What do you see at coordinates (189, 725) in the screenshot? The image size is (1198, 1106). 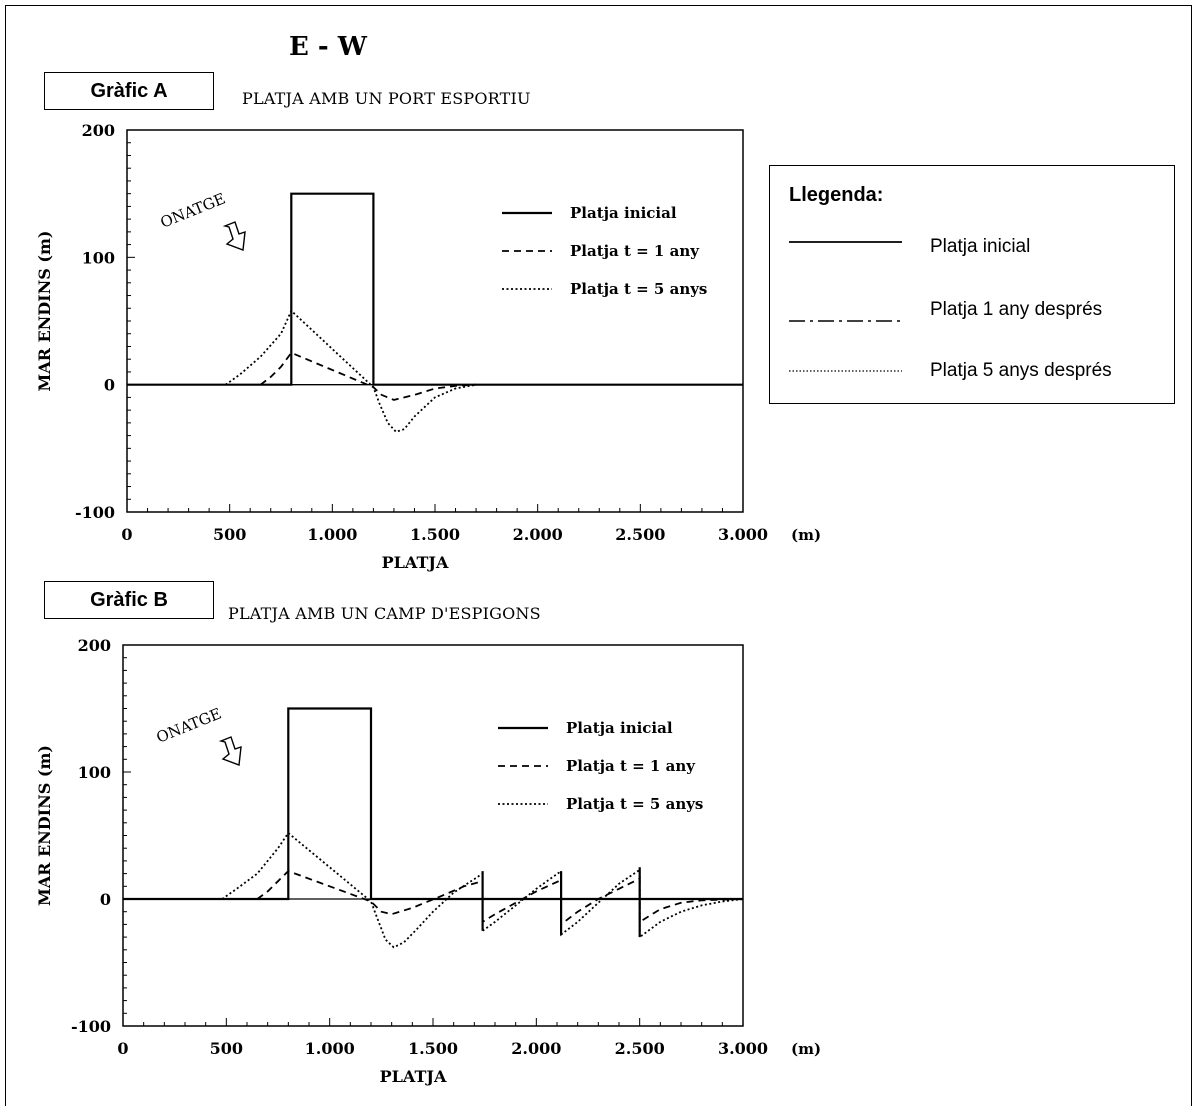 I see `chart-b-onatge-label: ONATGE` at bounding box center [189, 725].